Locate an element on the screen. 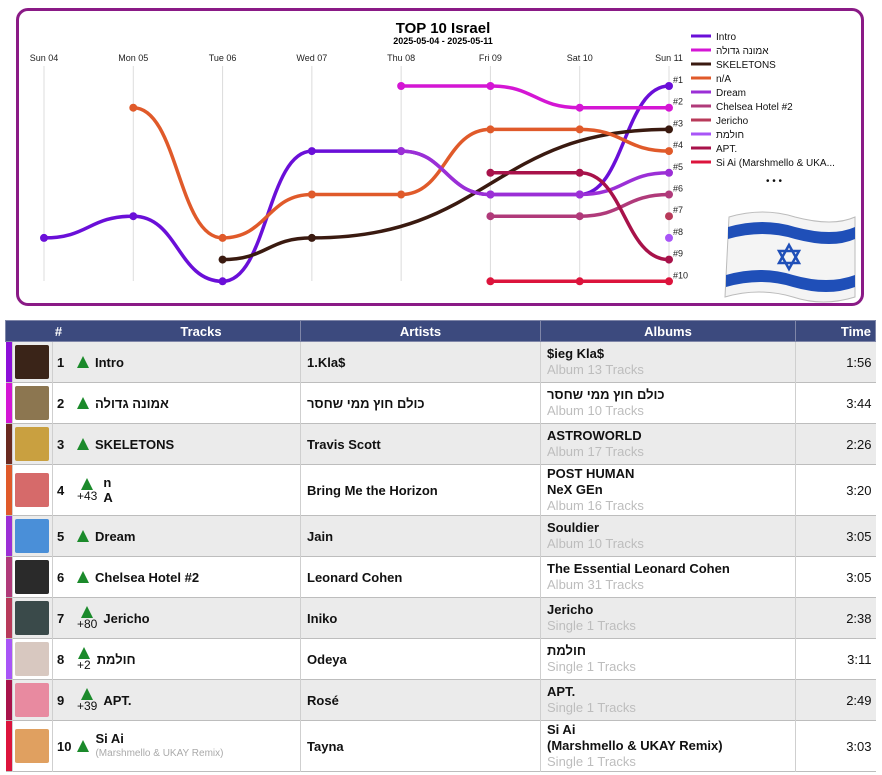 This screenshot has height=775, width=882. legend-entry: חולמת is located at coordinates (730, 135).